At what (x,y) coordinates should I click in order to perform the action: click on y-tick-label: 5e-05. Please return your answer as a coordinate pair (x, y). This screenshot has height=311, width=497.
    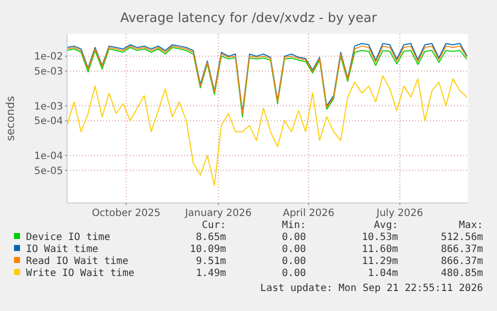
    Looking at the image, I should click on (48, 171).